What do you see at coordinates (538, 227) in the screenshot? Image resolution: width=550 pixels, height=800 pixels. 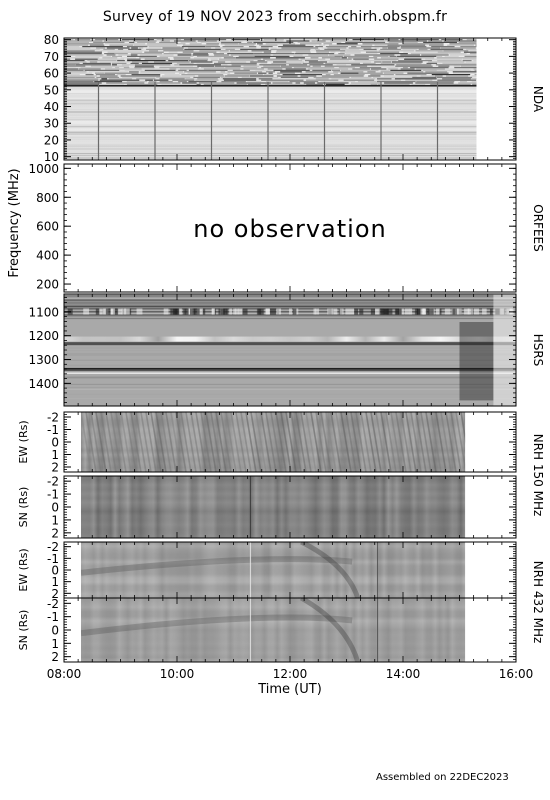 I see `instrument-label-orfees: ORFEES` at bounding box center [538, 227].